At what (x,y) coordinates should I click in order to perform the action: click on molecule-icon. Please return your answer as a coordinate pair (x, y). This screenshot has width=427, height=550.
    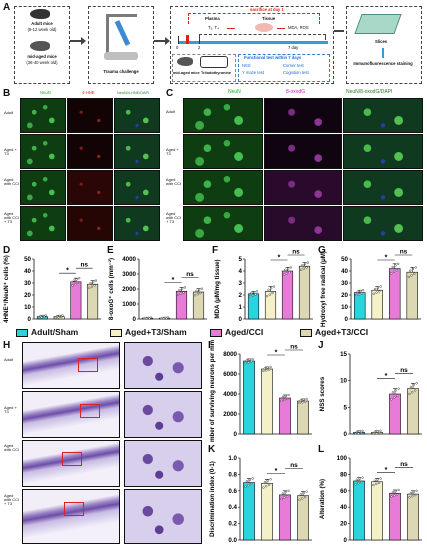
    Looking at the image, I should click on (214, 62).